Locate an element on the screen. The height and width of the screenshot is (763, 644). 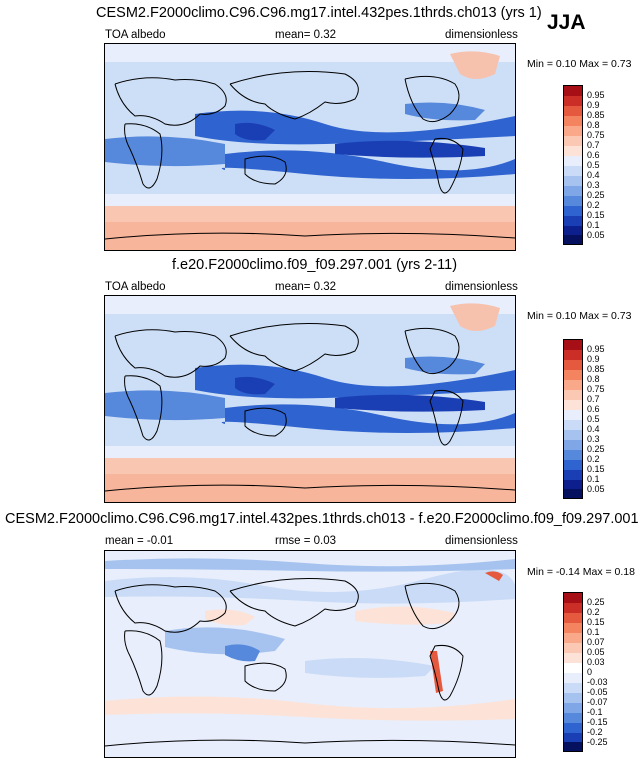
colorbar-tick-label: -0.15 is located at coordinates (597, 722).